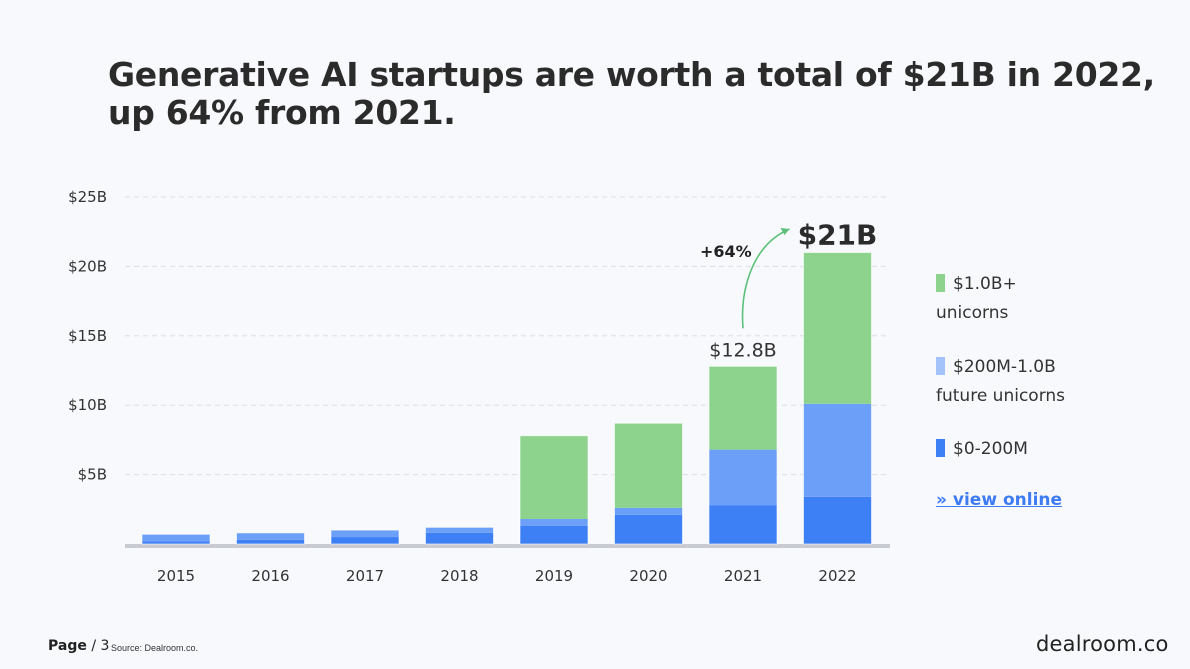  I want to click on bar-outline-2022, so click(837, 398).